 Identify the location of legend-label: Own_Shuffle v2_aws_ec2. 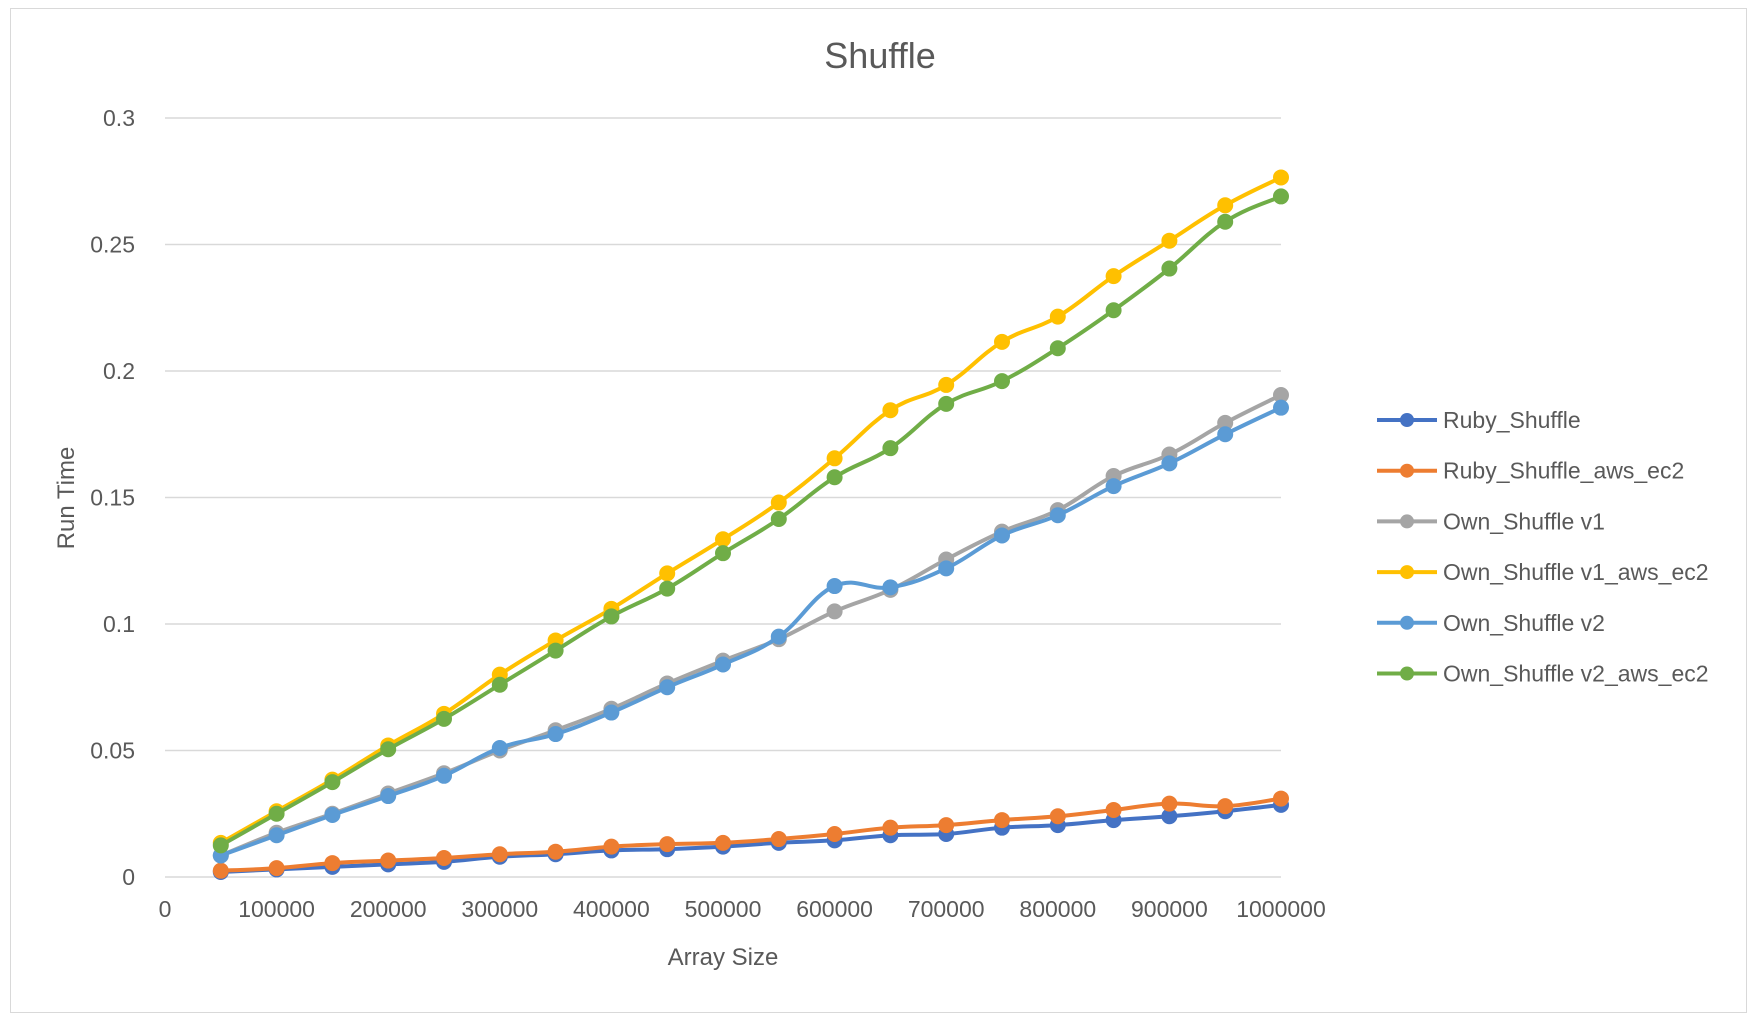
(1576, 674).